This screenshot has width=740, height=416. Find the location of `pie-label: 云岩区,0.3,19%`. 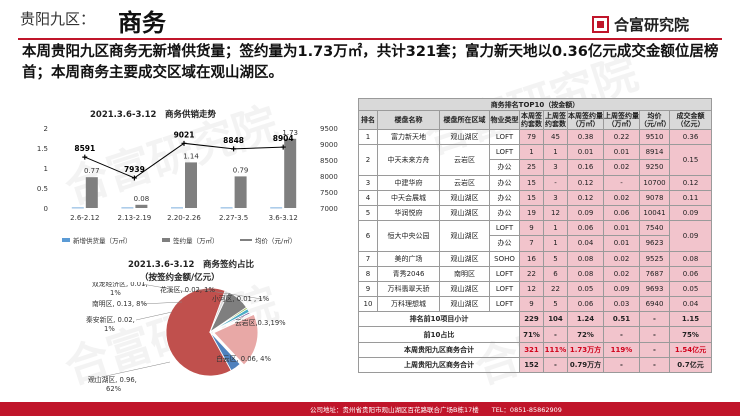

pie-label: 云岩区,0.3,19% is located at coordinates (260, 322).